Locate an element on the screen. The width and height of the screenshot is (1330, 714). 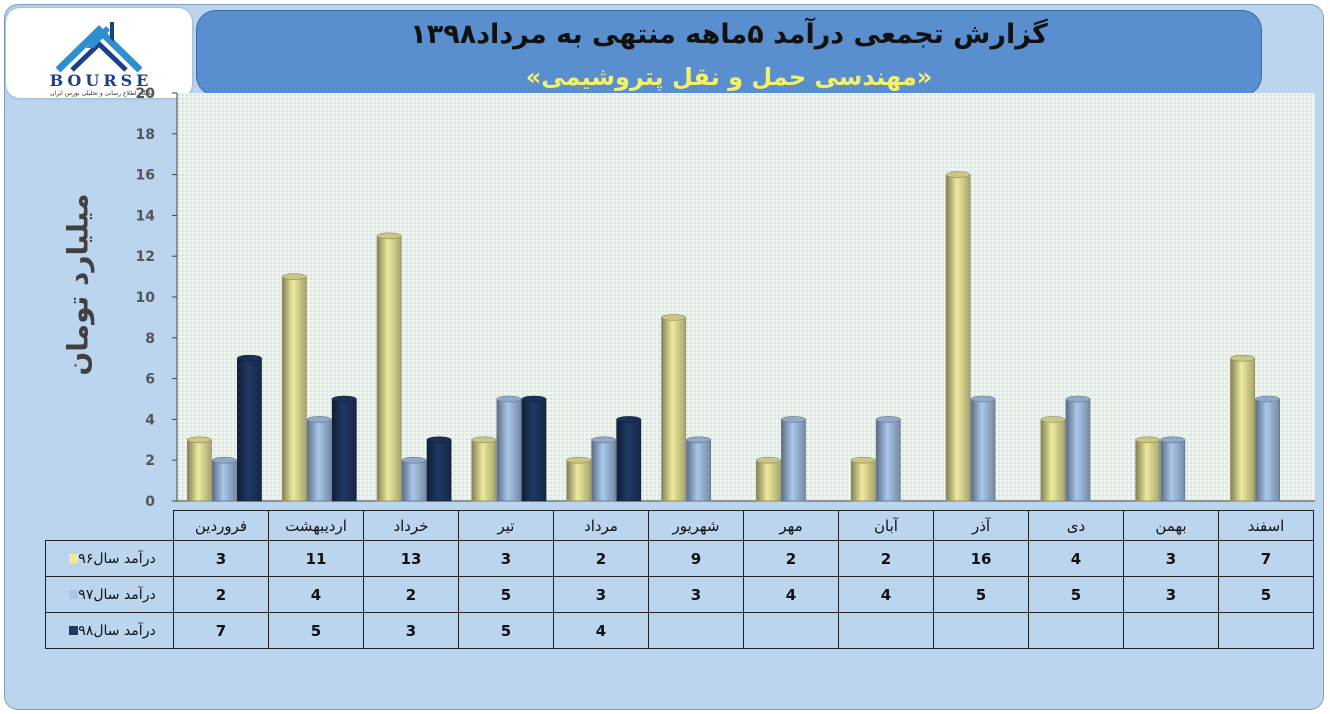
x-tick-label: بهمن is located at coordinates (1171, 525).